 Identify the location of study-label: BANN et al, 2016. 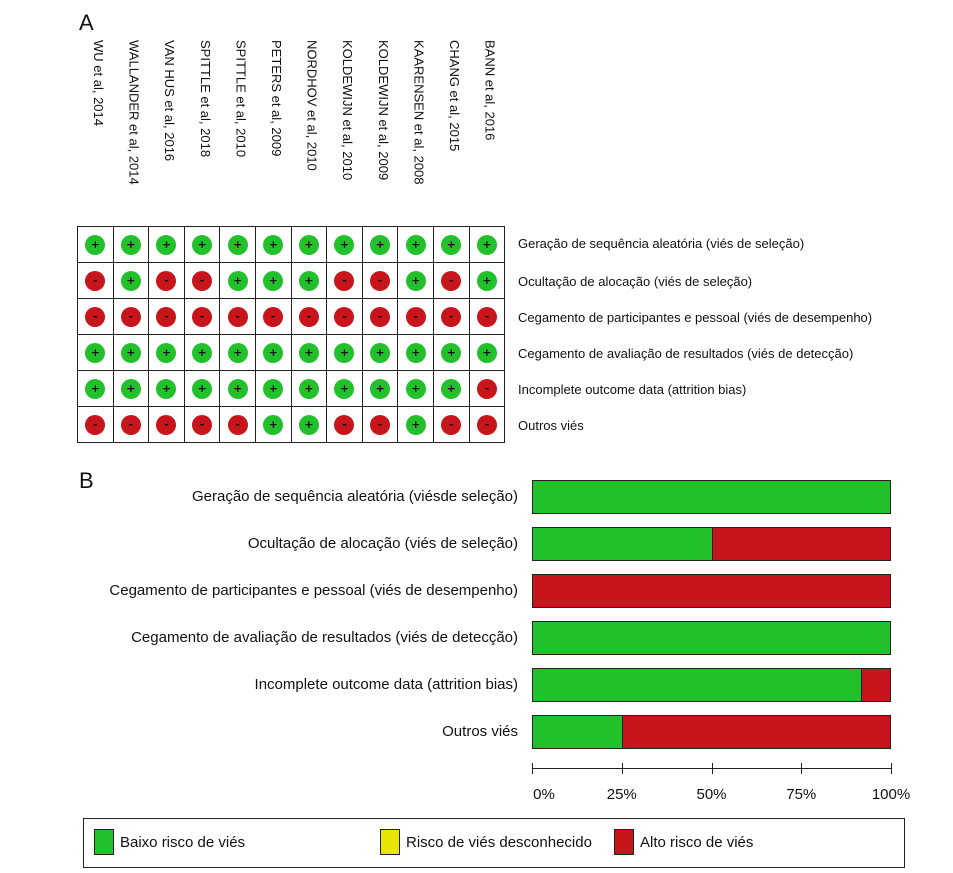
(490, 90).